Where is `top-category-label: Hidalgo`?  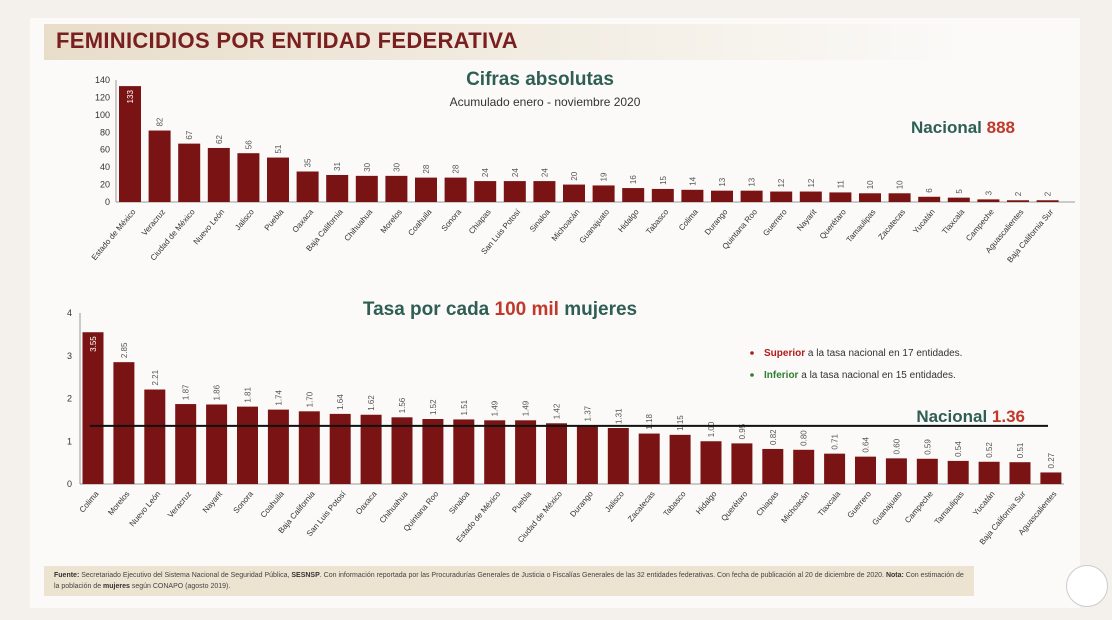 top-category-label: Hidalgo is located at coordinates (628, 220).